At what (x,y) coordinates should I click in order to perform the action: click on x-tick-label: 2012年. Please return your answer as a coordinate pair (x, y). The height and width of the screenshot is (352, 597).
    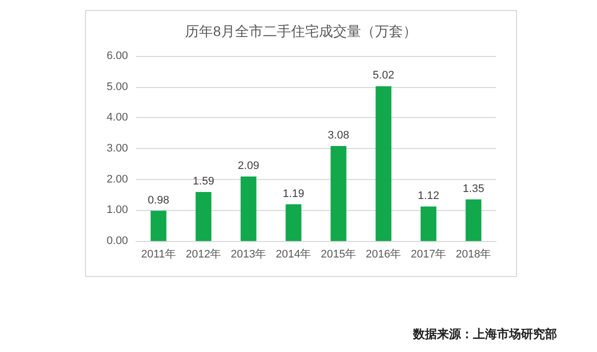
    Looking at the image, I should click on (204, 254).